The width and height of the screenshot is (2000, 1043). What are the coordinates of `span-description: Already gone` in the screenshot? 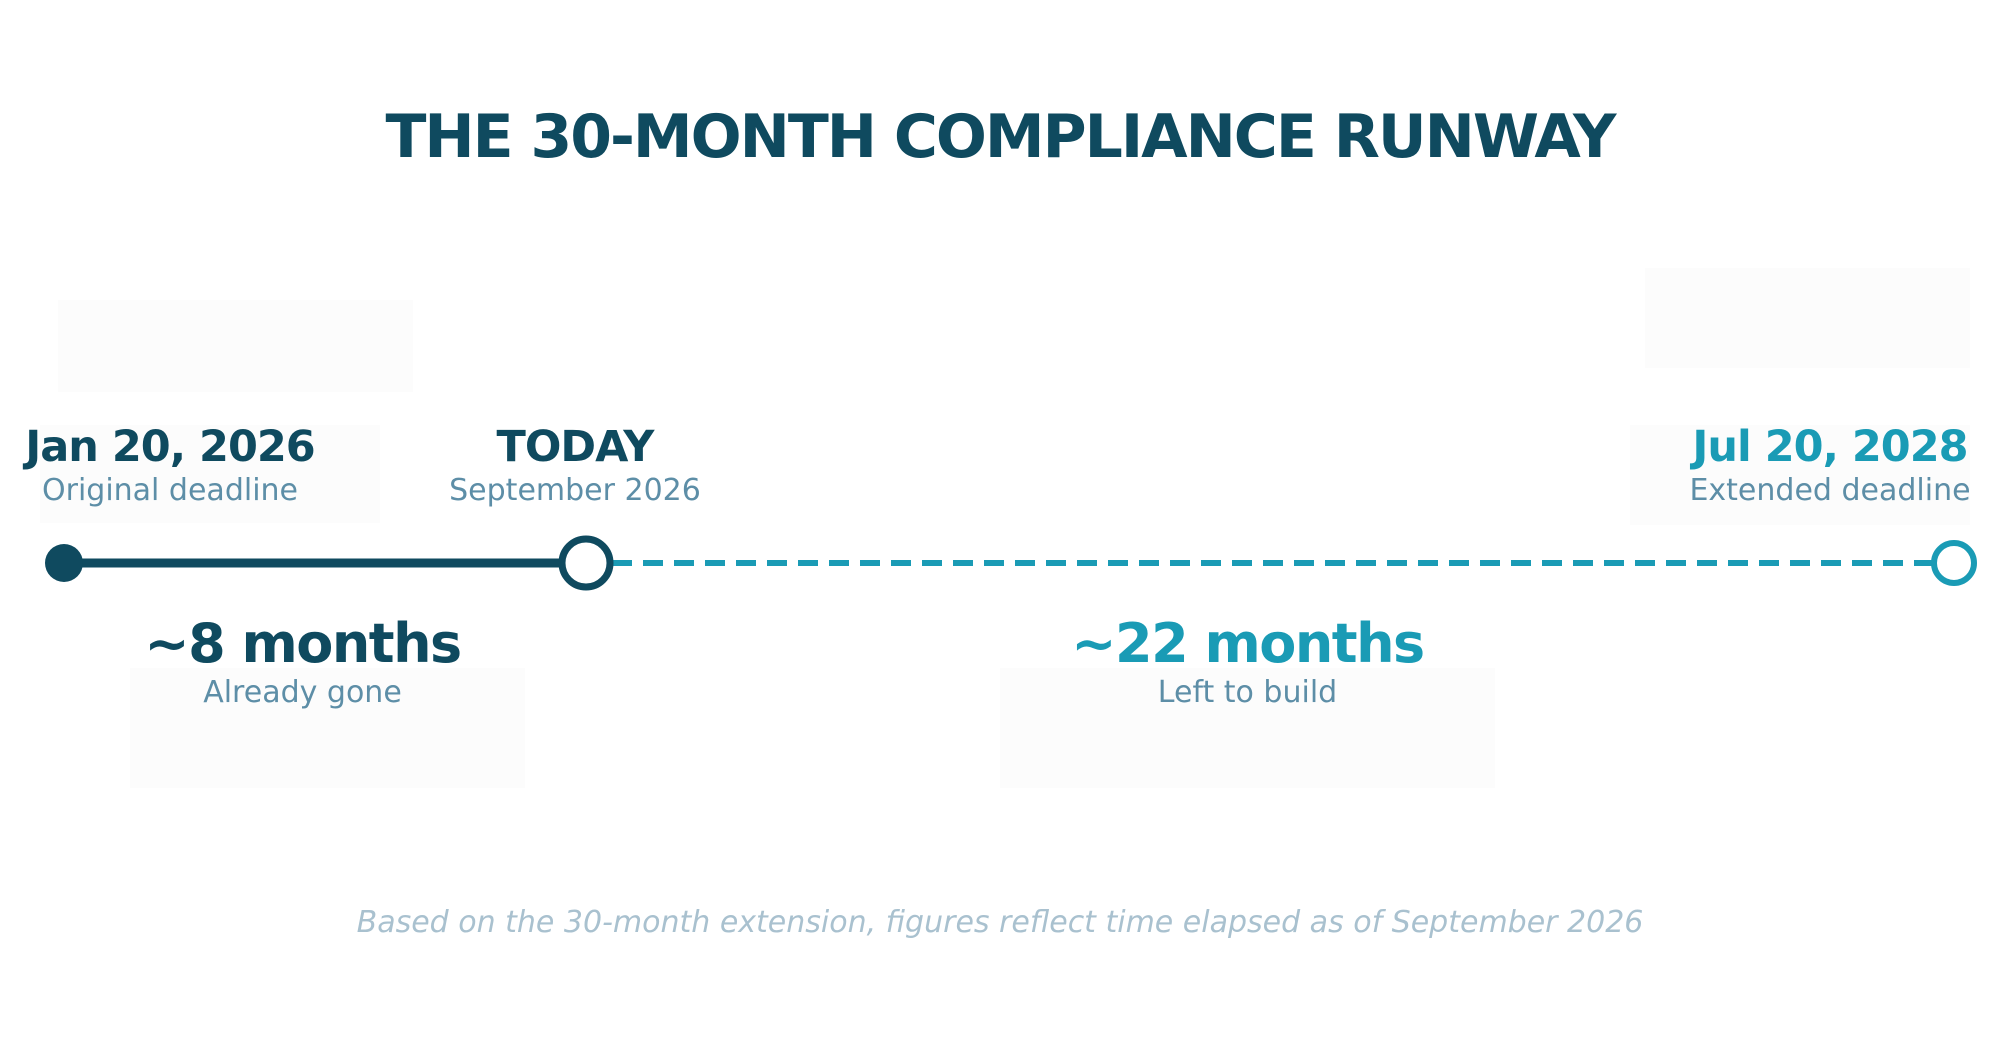 It's located at (302, 693).